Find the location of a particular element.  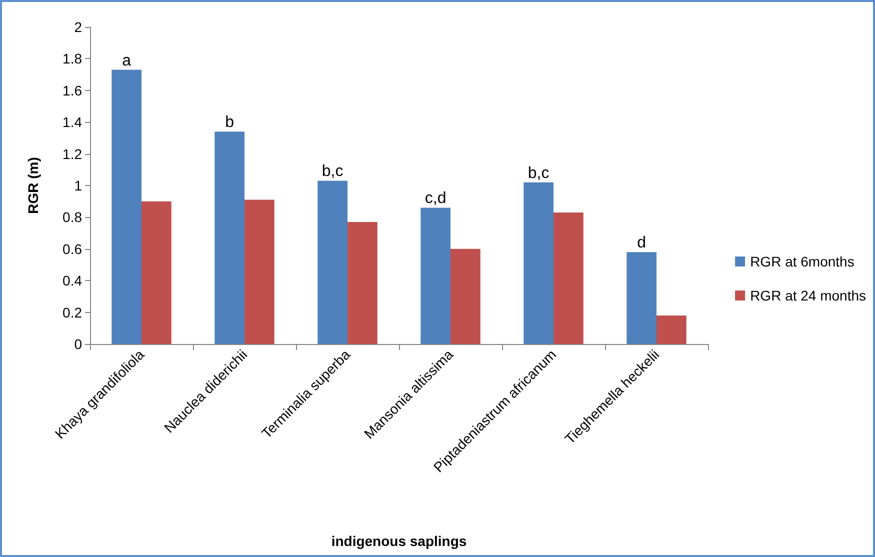

y-tick-label: 1.4 is located at coordinates (72, 122).